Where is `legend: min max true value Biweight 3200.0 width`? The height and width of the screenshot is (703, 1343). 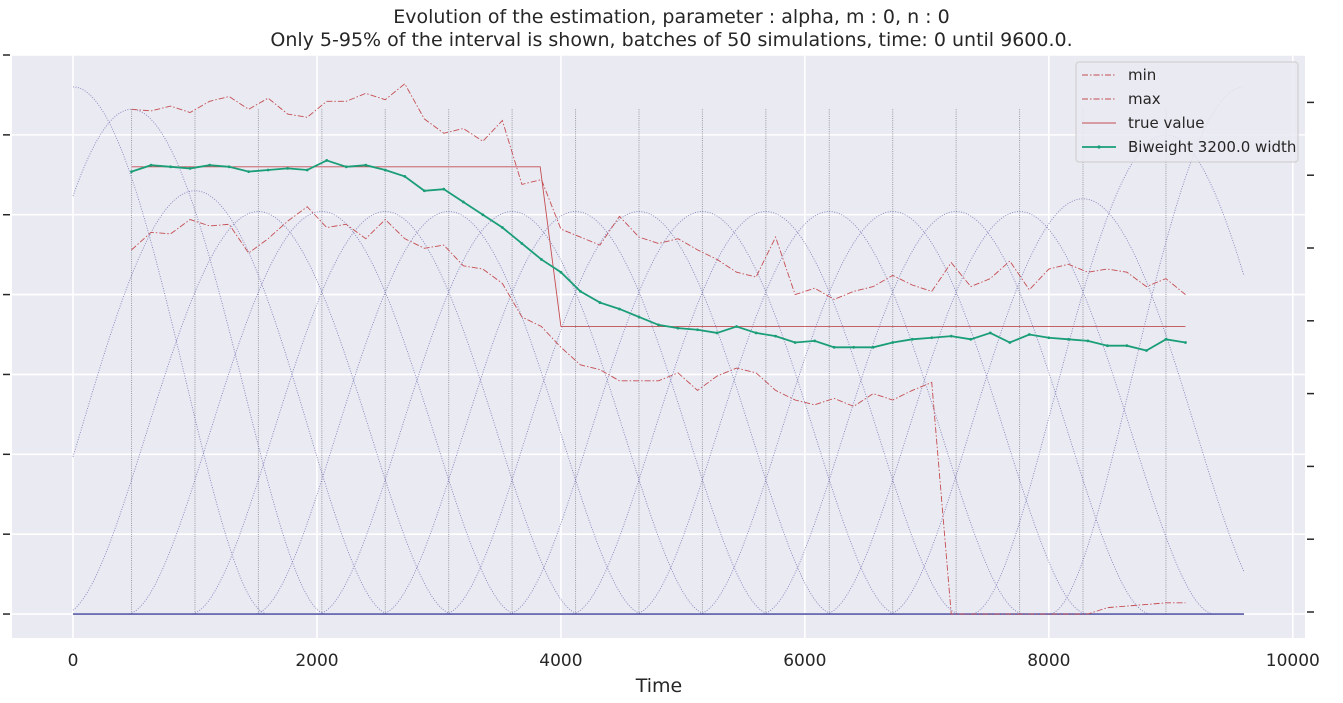 legend: min max true value Biweight 3200.0 width is located at coordinates (1187, 112).